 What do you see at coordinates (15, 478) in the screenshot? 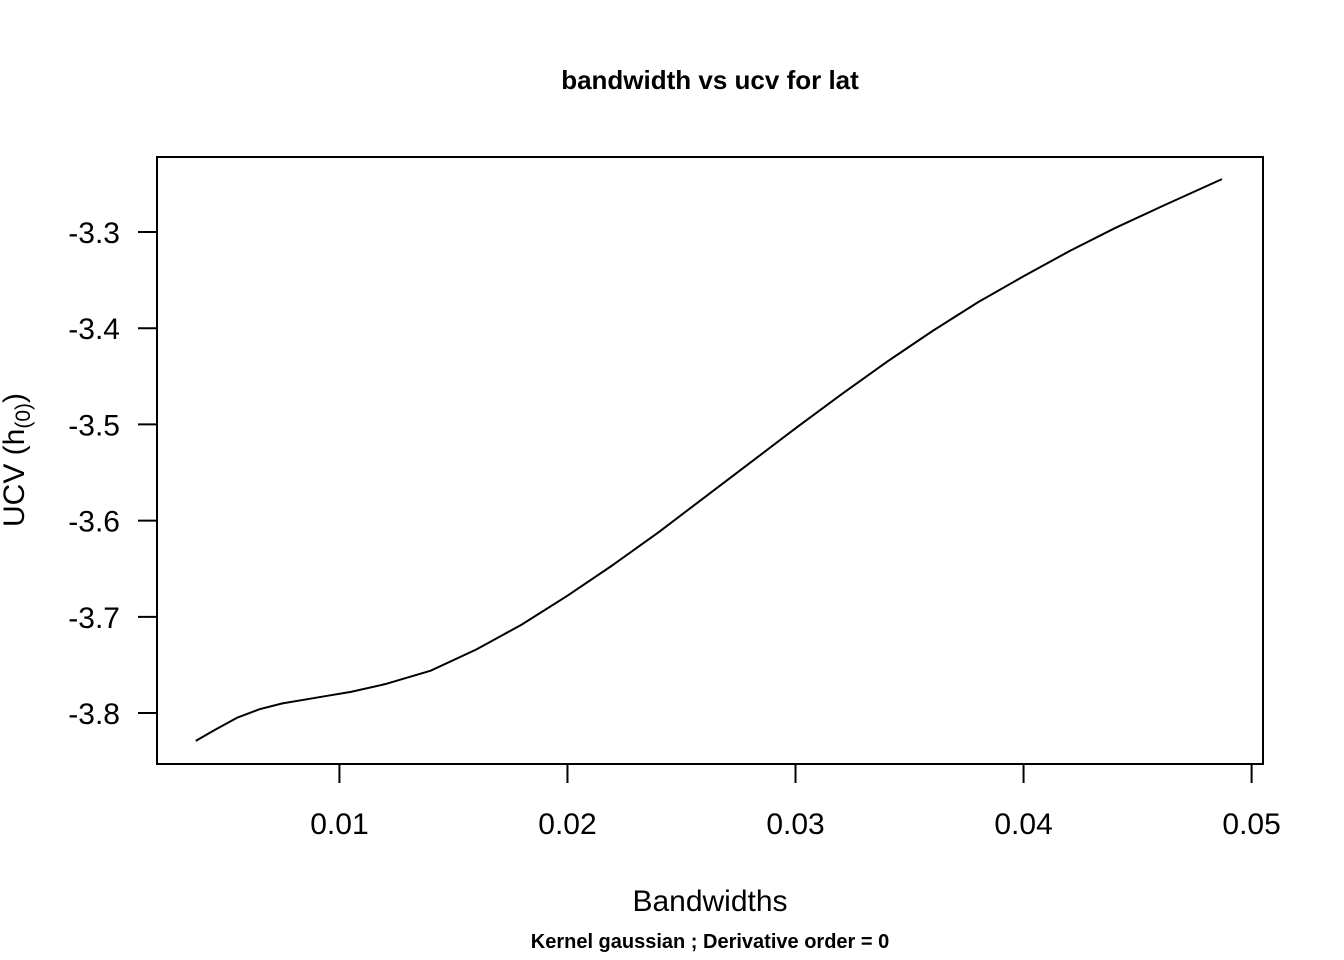
I see `y-axis-label-main: UCV (h` at bounding box center [15, 478].